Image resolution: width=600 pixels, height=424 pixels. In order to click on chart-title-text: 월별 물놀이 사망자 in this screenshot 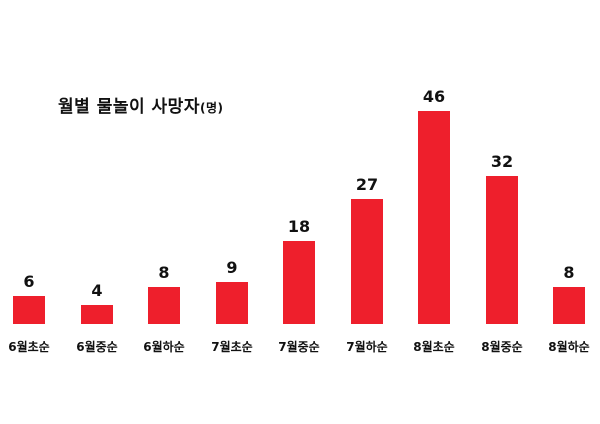, I will do `click(129, 107)`.